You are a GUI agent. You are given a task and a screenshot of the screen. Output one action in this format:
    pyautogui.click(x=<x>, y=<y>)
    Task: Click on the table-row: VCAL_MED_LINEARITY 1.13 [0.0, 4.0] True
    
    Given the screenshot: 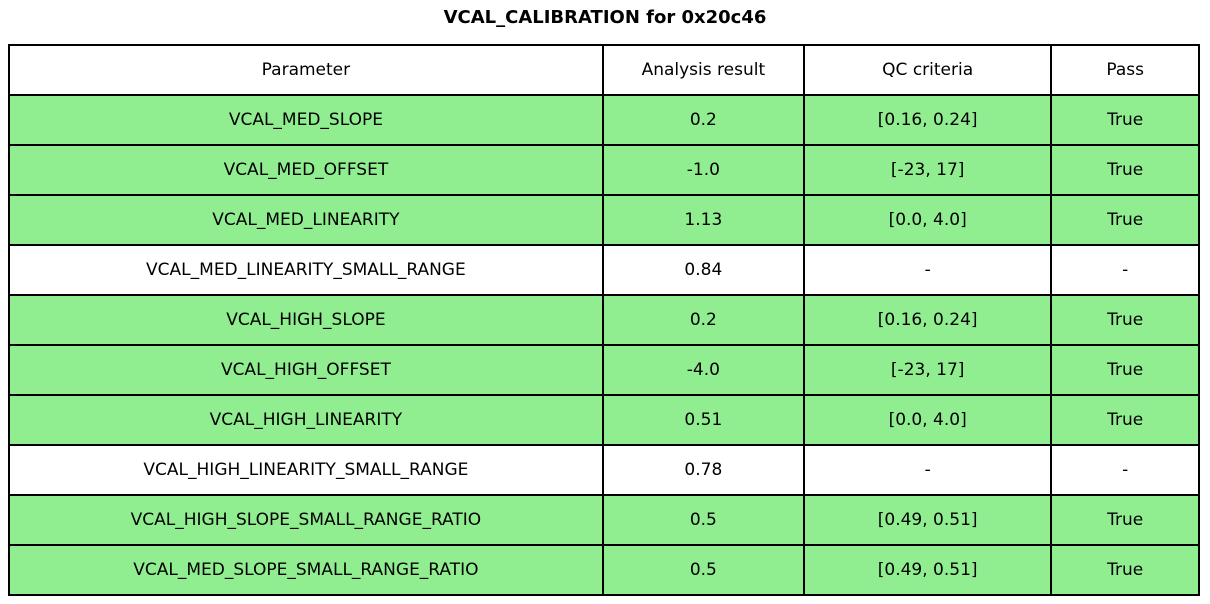 What is the action you would take?
    pyautogui.click(x=604, y=220)
    